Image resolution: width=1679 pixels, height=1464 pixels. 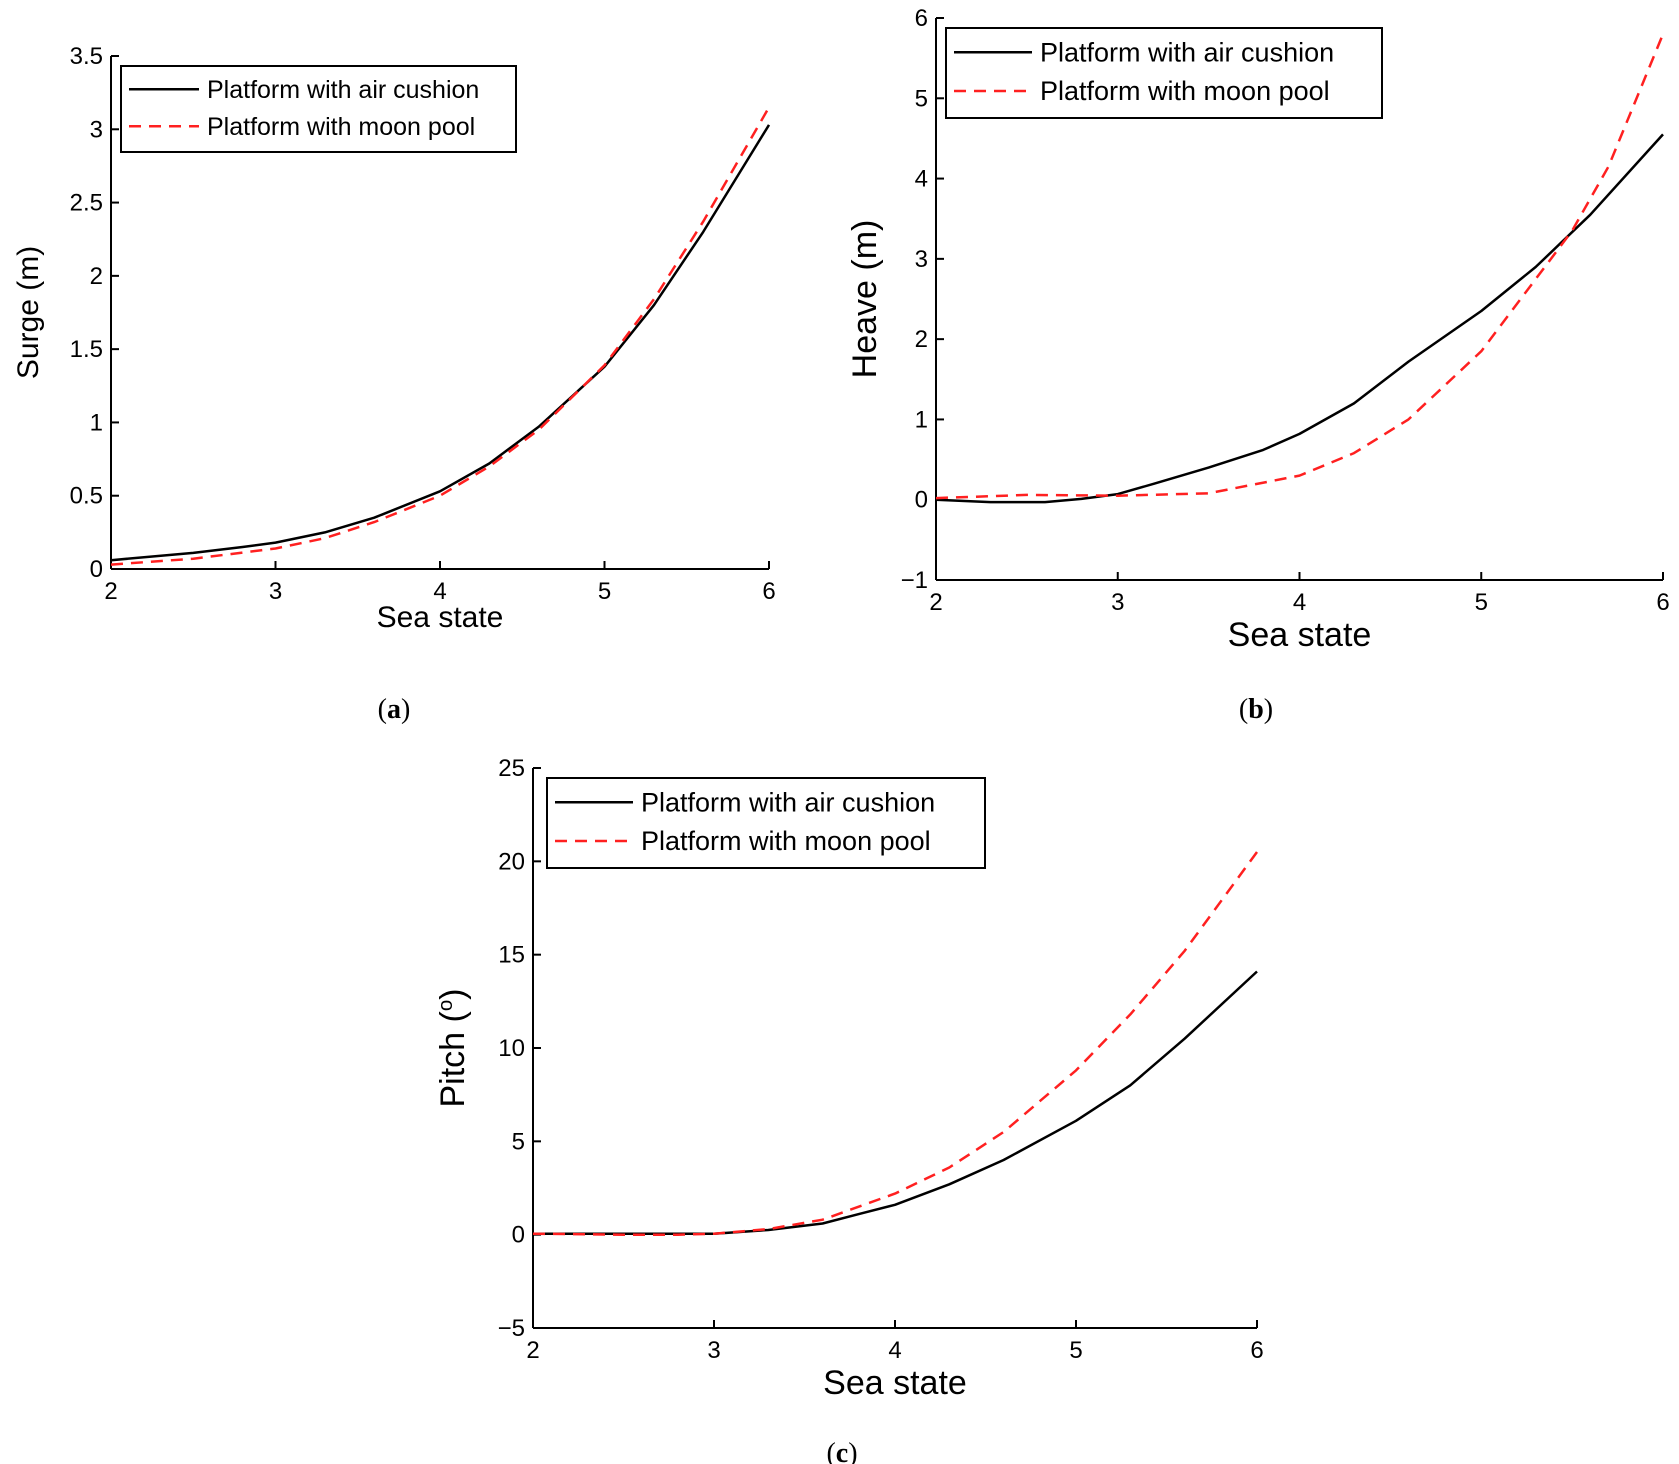 I want to click on y-axis-label: Pitch (o), so click(x=453, y=1047).